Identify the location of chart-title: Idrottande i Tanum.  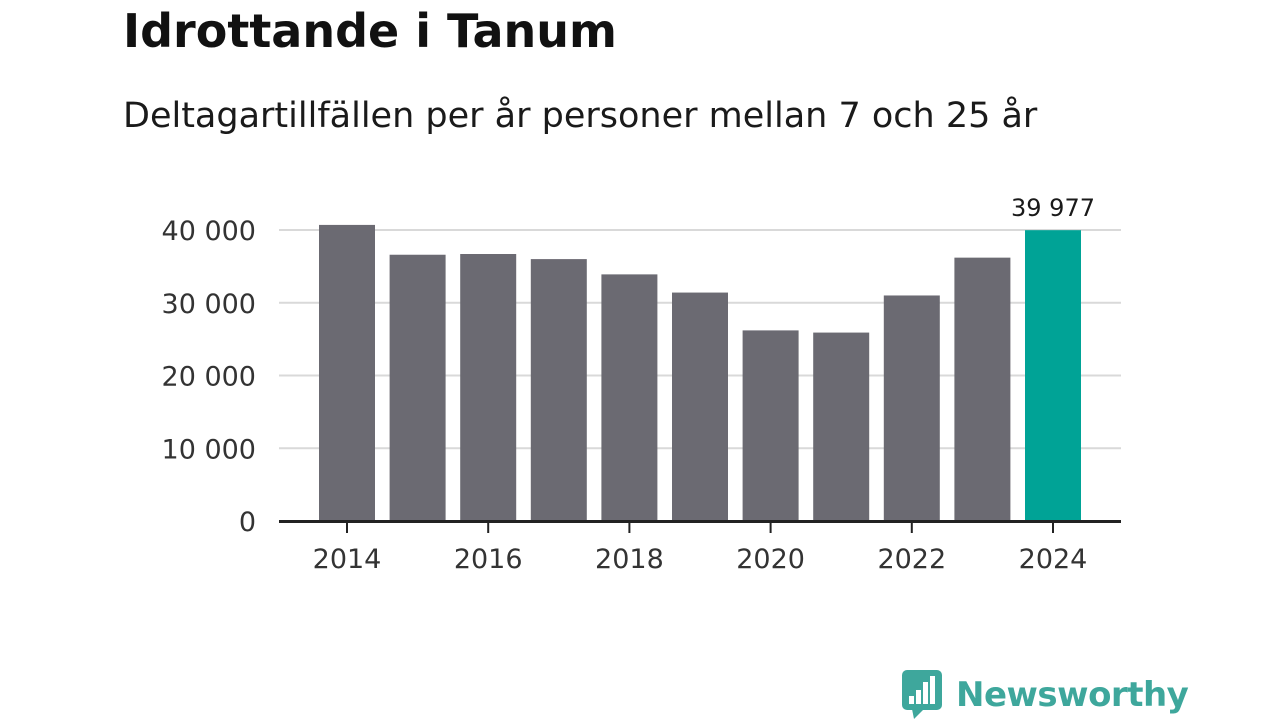
(370, 31).